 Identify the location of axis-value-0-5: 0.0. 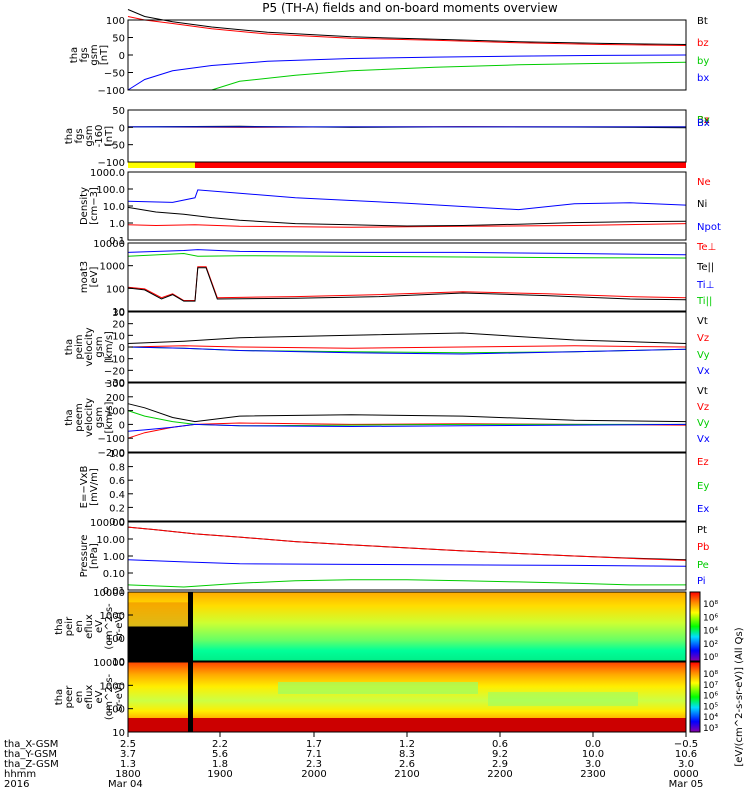
(593, 744).